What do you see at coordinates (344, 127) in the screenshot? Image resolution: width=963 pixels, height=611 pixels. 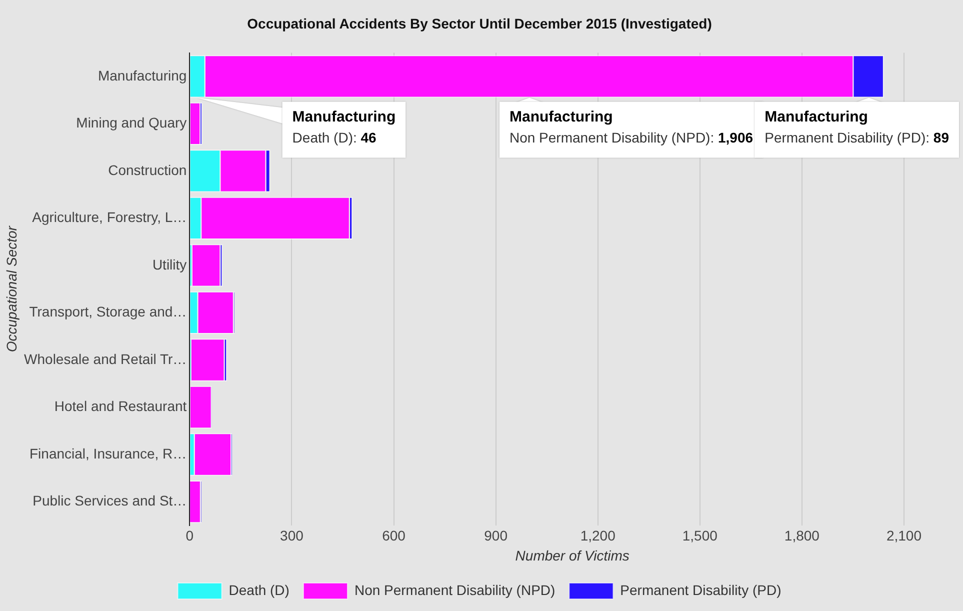 I see `annotation: Manufacturing Death (D): 46` at bounding box center [344, 127].